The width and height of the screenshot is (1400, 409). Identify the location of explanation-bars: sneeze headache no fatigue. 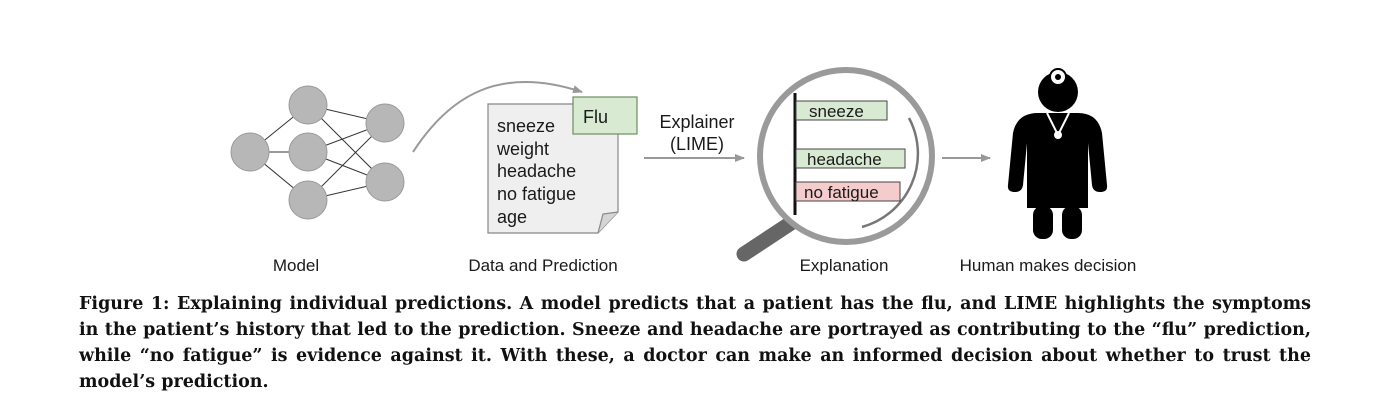
(850, 151).